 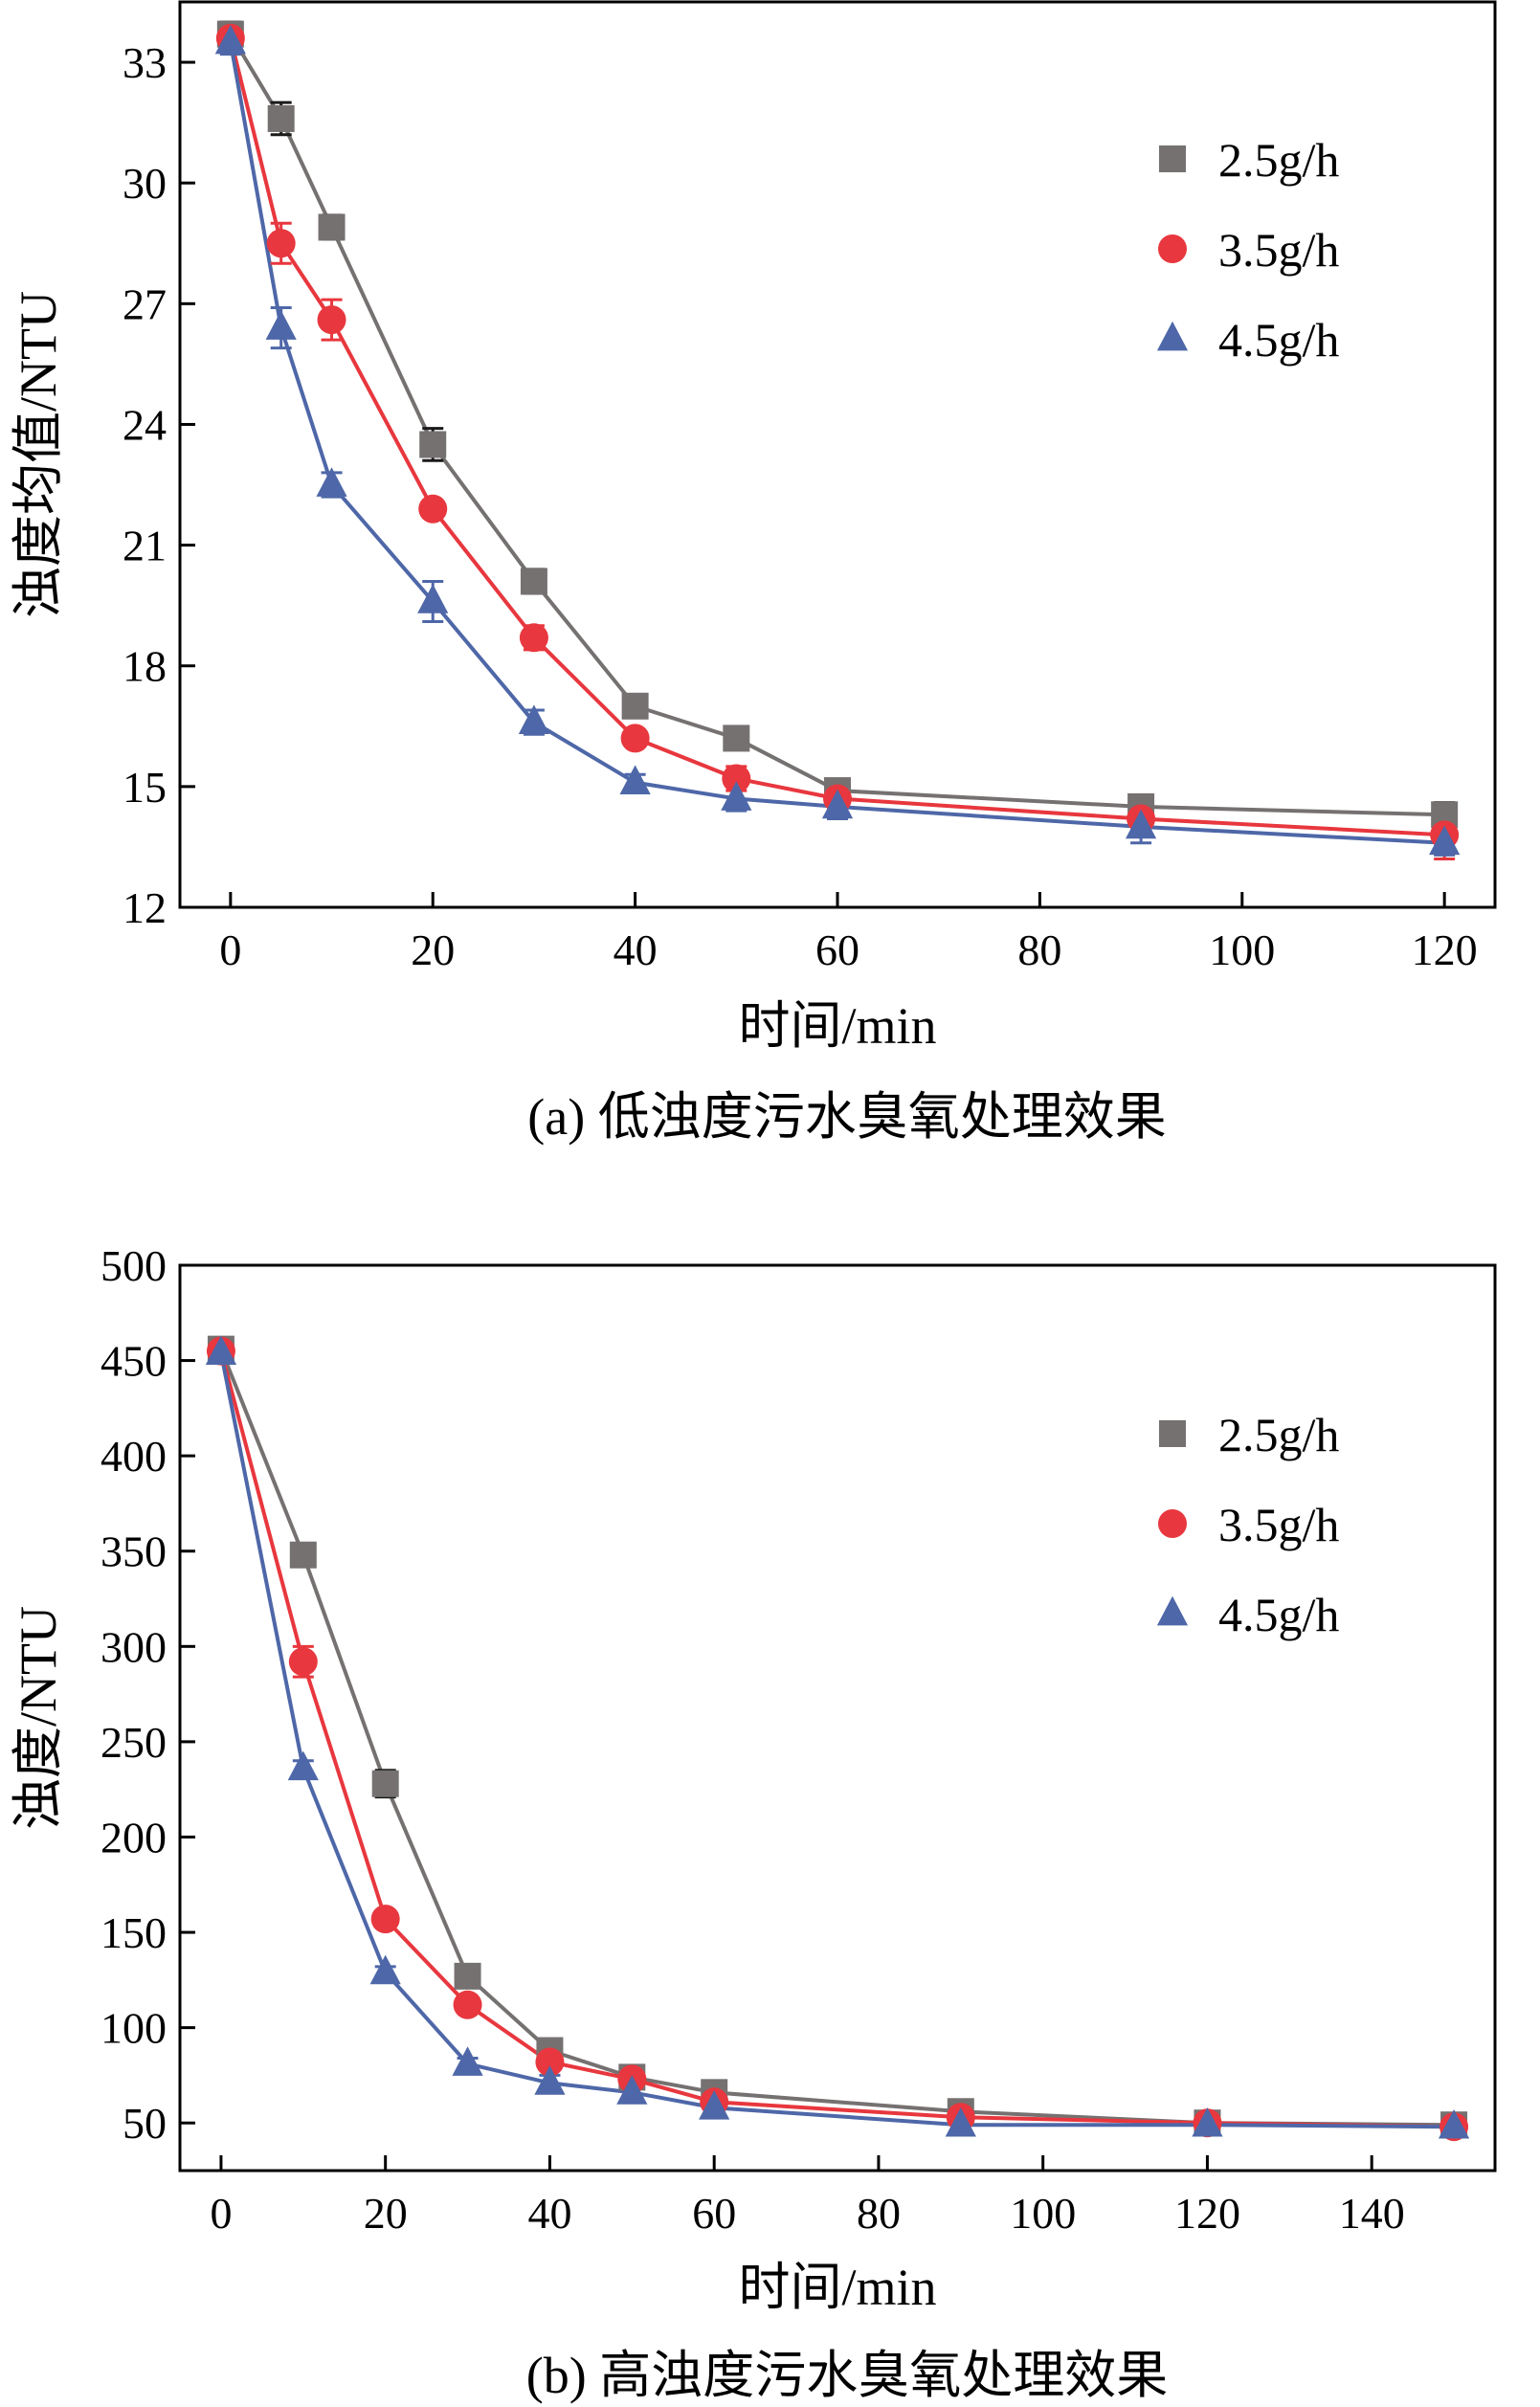 I want to click on y-axis-label: 浊度均值/NTU, so click(x=38, y=455).